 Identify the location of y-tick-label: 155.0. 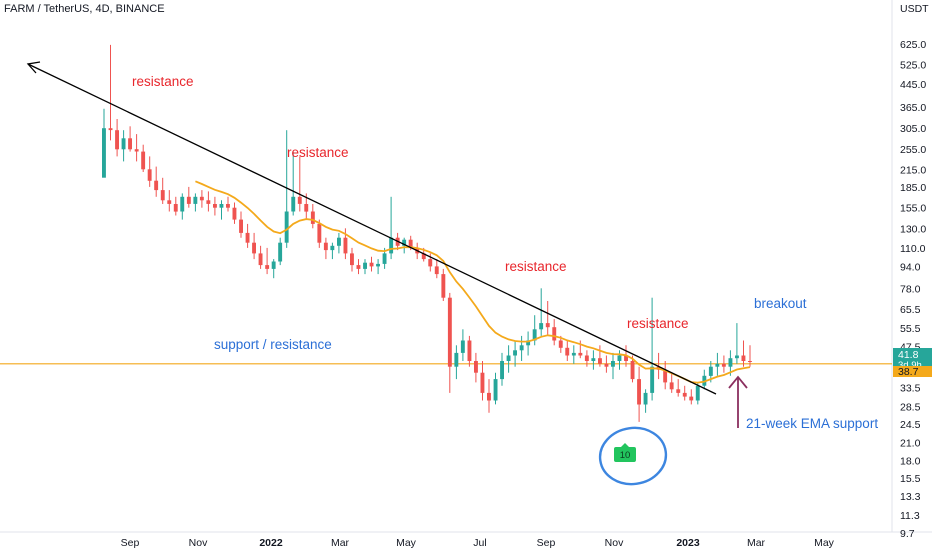
(913, 209).